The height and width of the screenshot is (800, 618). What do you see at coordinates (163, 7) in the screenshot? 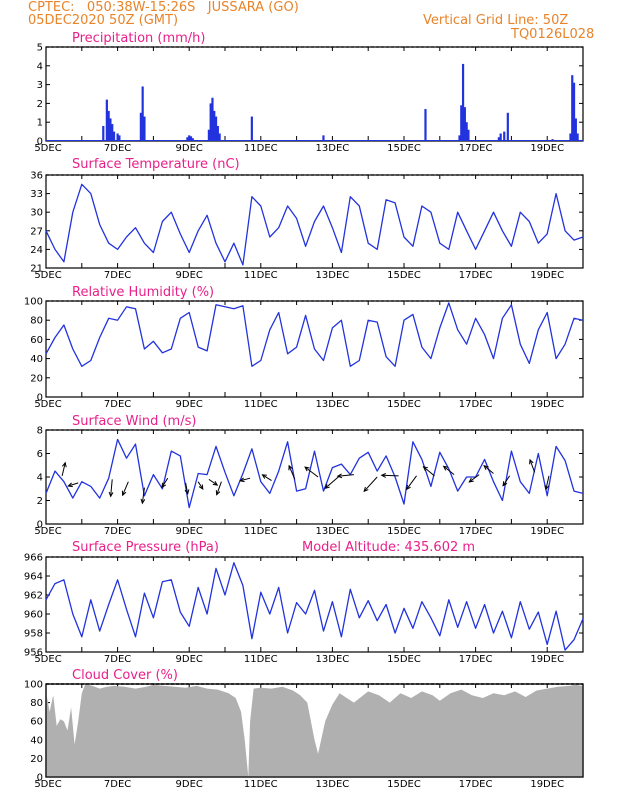
I see `header-station: CPTEC: 050:38W-15:26S JUSSARA (GO)` at bounding box center [163, 7].